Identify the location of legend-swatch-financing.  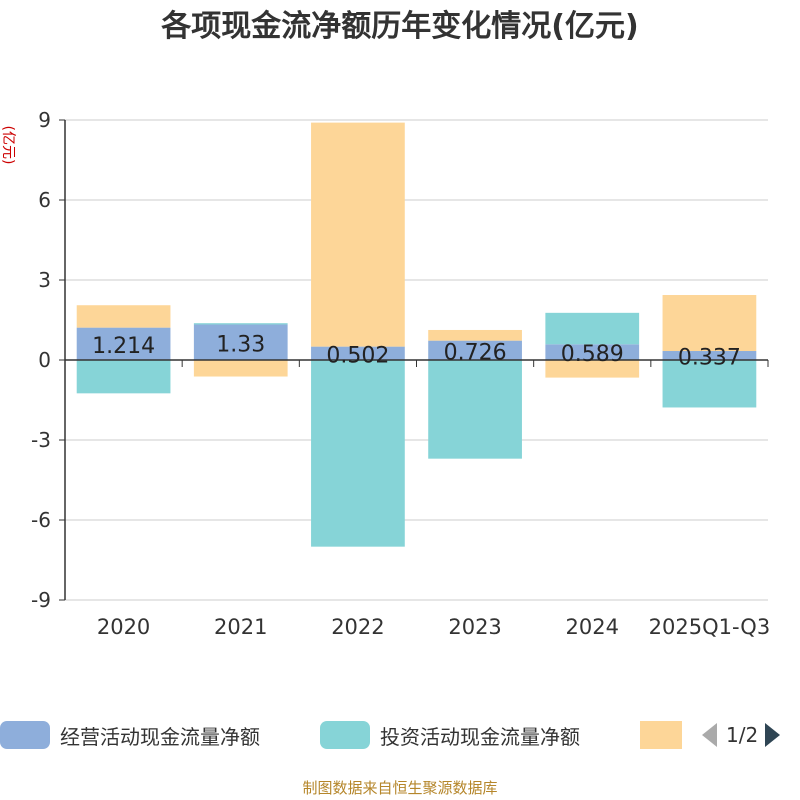
(661, 735).